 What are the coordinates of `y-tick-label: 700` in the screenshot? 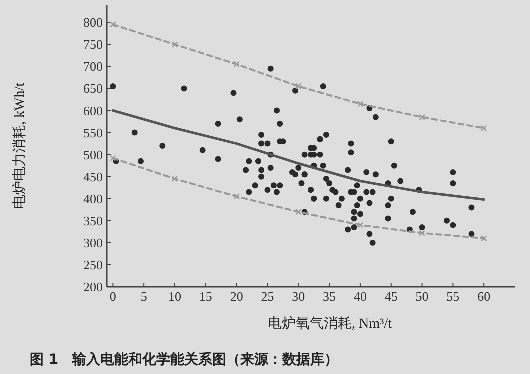 It's located at (93, 66).